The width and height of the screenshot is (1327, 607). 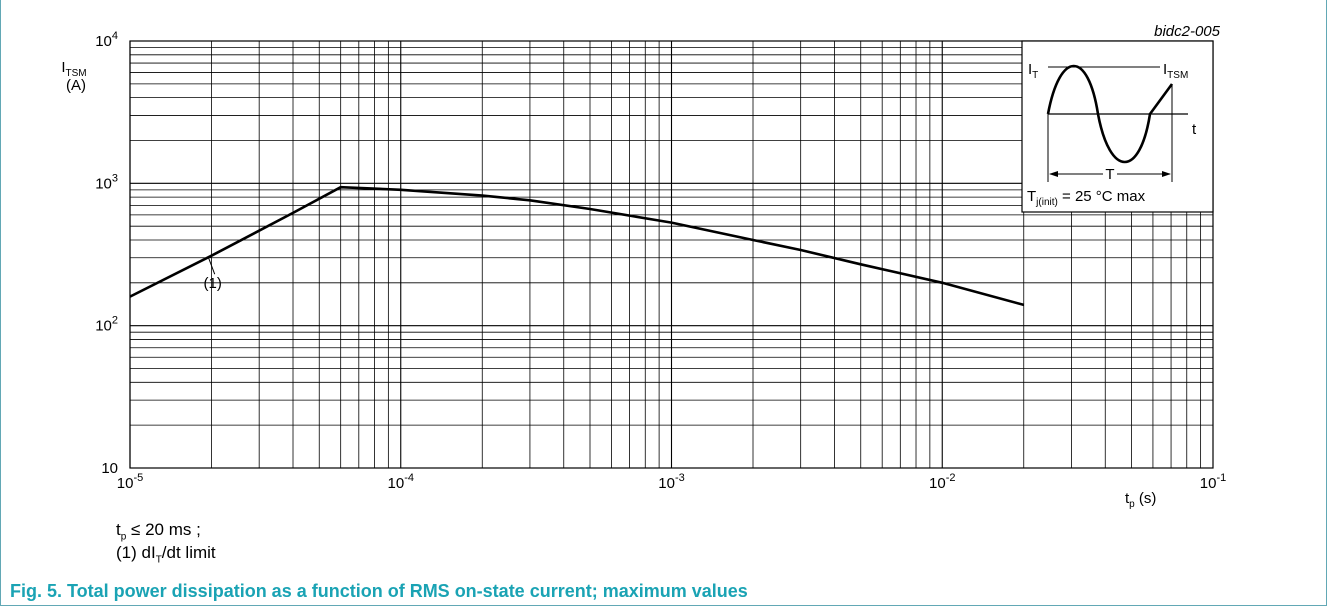 I want to click on inset-box, so click(x=1117, y=126).